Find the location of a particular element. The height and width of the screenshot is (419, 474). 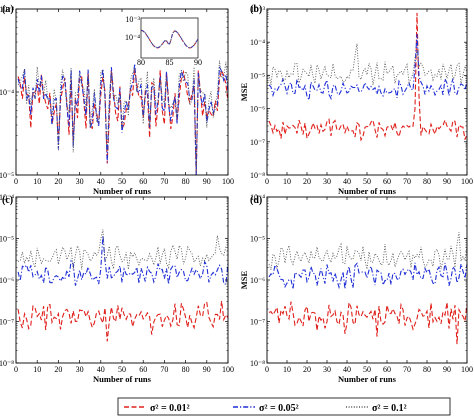

panel-label: (d) is located at coordinates (256, 200).